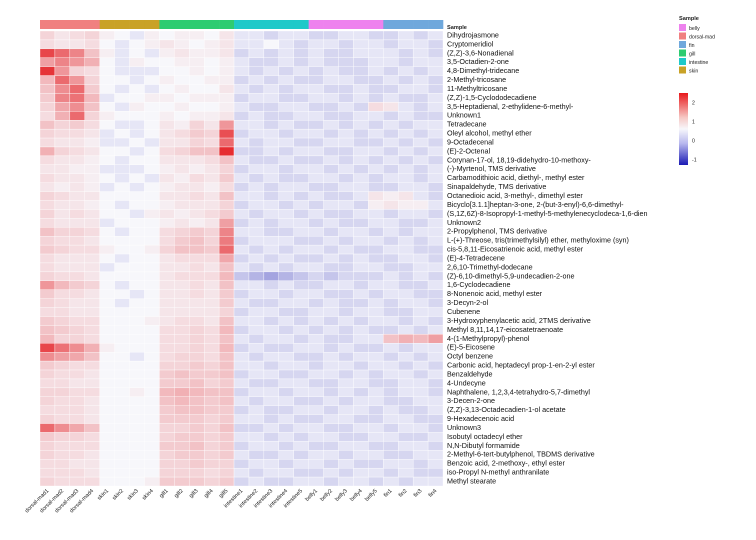  What do you see at coordinates (178, 493) in the screenshot?
I see `column-label: gill2` at bounding box center [178, 493].